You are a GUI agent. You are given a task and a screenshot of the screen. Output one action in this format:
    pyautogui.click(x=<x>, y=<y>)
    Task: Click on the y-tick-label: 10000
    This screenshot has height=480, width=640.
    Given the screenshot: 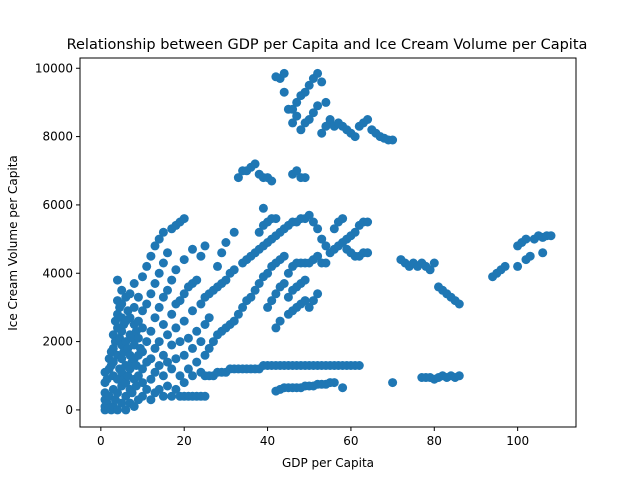 What is the action you would take?
    pyautogui.click(x=54, y=68)
    